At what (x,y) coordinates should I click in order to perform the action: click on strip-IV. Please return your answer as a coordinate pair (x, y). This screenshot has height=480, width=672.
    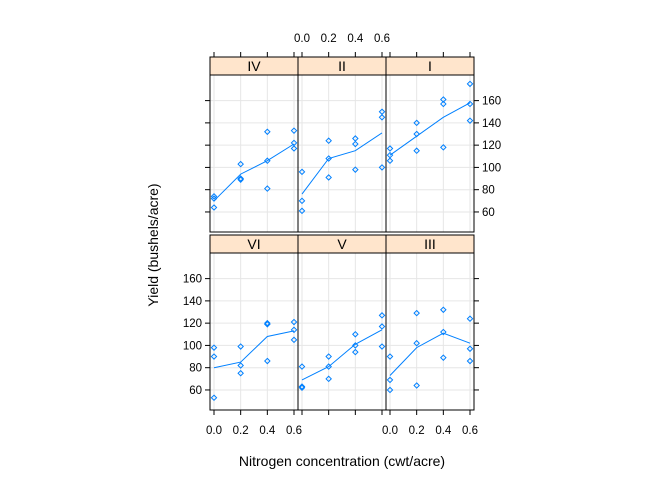
    Looking at the image, I should click on (254, 66).